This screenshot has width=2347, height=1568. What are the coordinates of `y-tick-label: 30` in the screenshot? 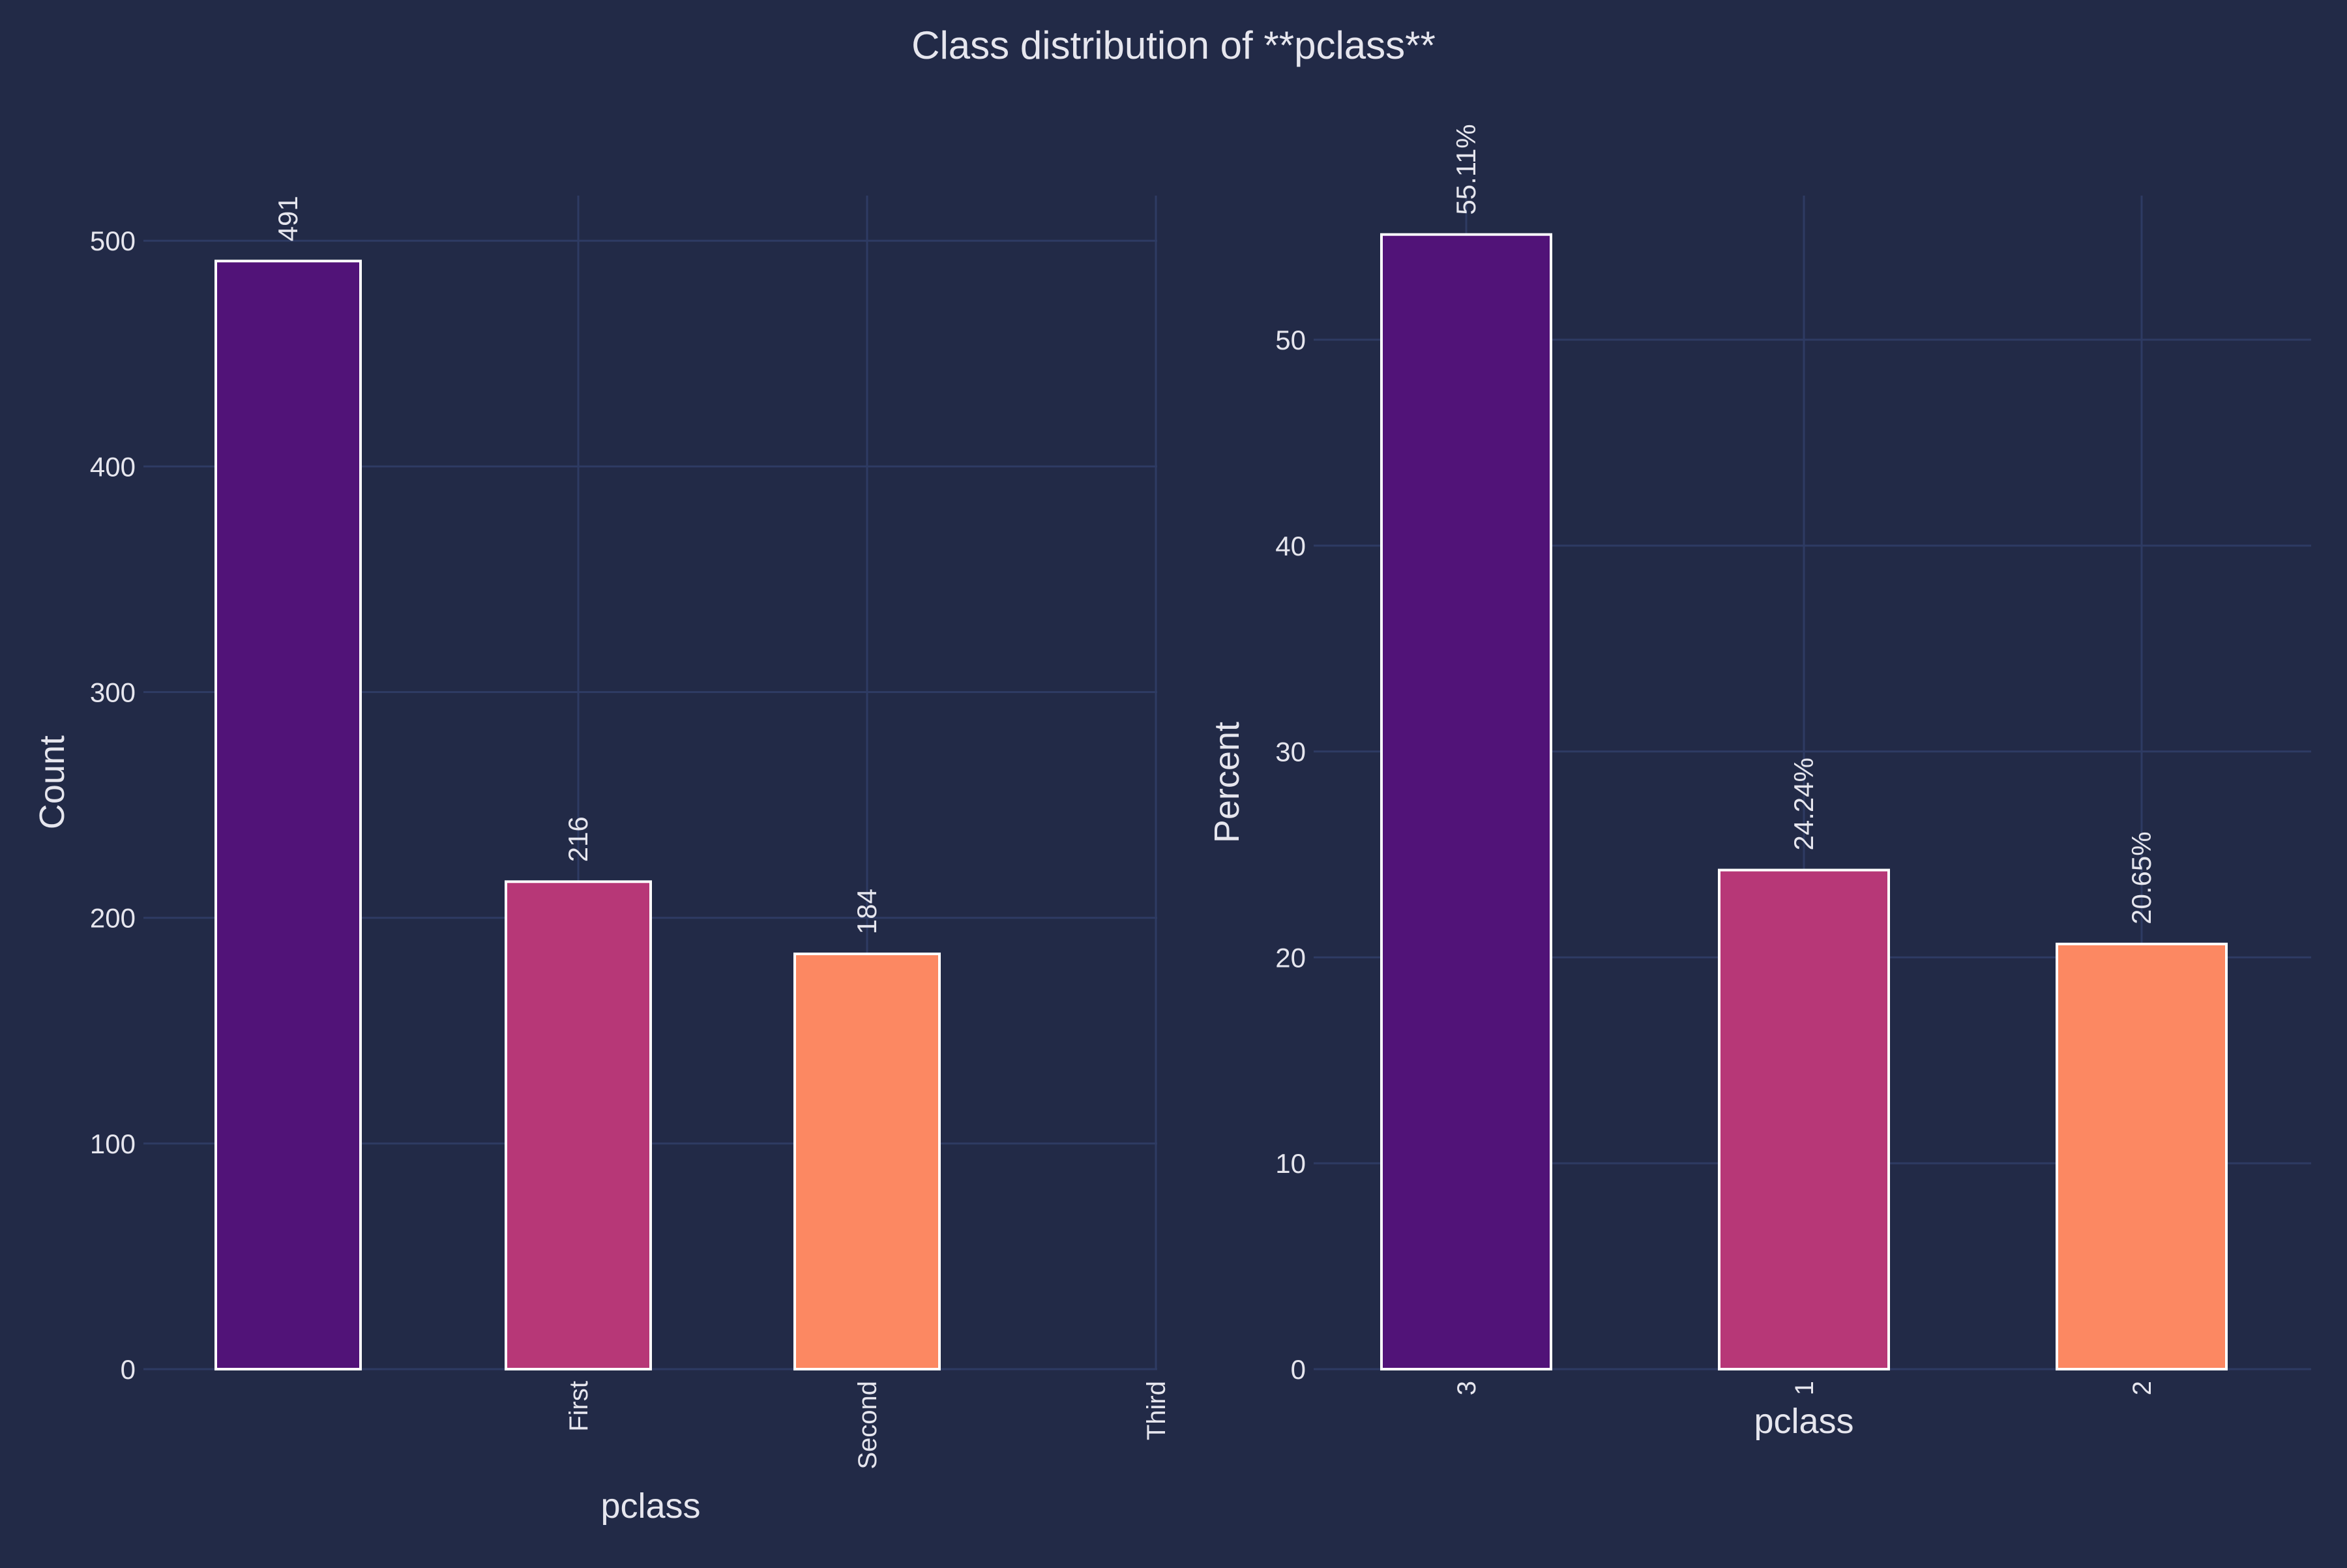 It's located at (1290, 752).